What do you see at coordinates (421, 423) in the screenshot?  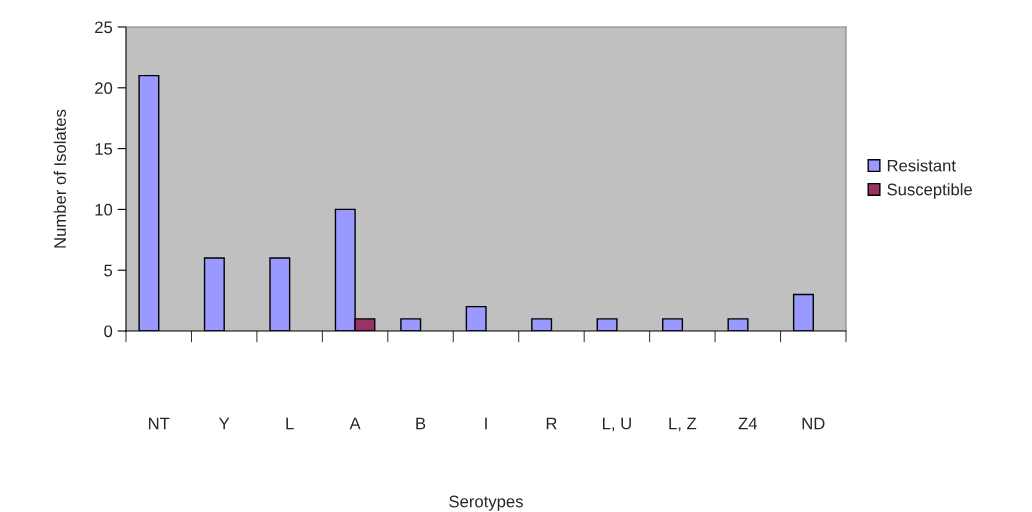 I see `x-tick-label: B` at bounding box center [421, 423].